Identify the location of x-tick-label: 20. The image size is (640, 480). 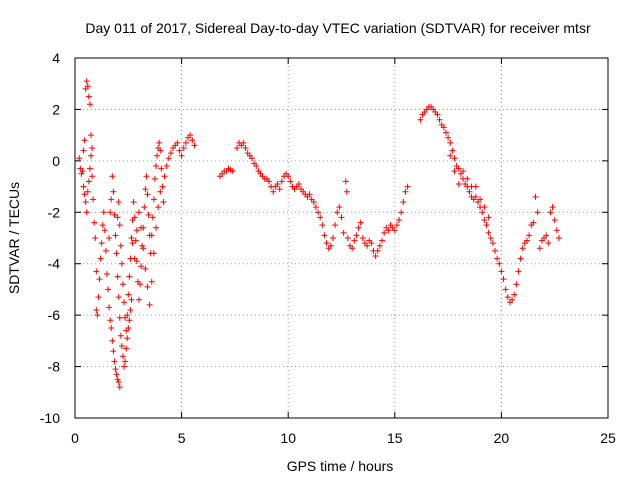
(502, 438).